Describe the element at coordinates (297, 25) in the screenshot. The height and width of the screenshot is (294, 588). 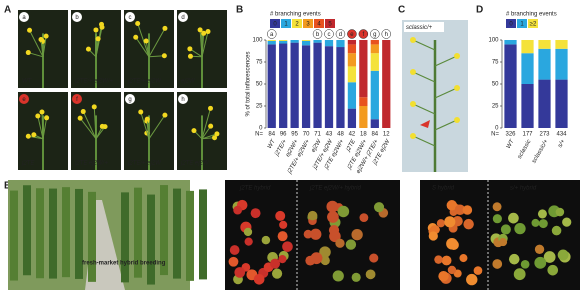
I see `legend-label: 2` at that location.